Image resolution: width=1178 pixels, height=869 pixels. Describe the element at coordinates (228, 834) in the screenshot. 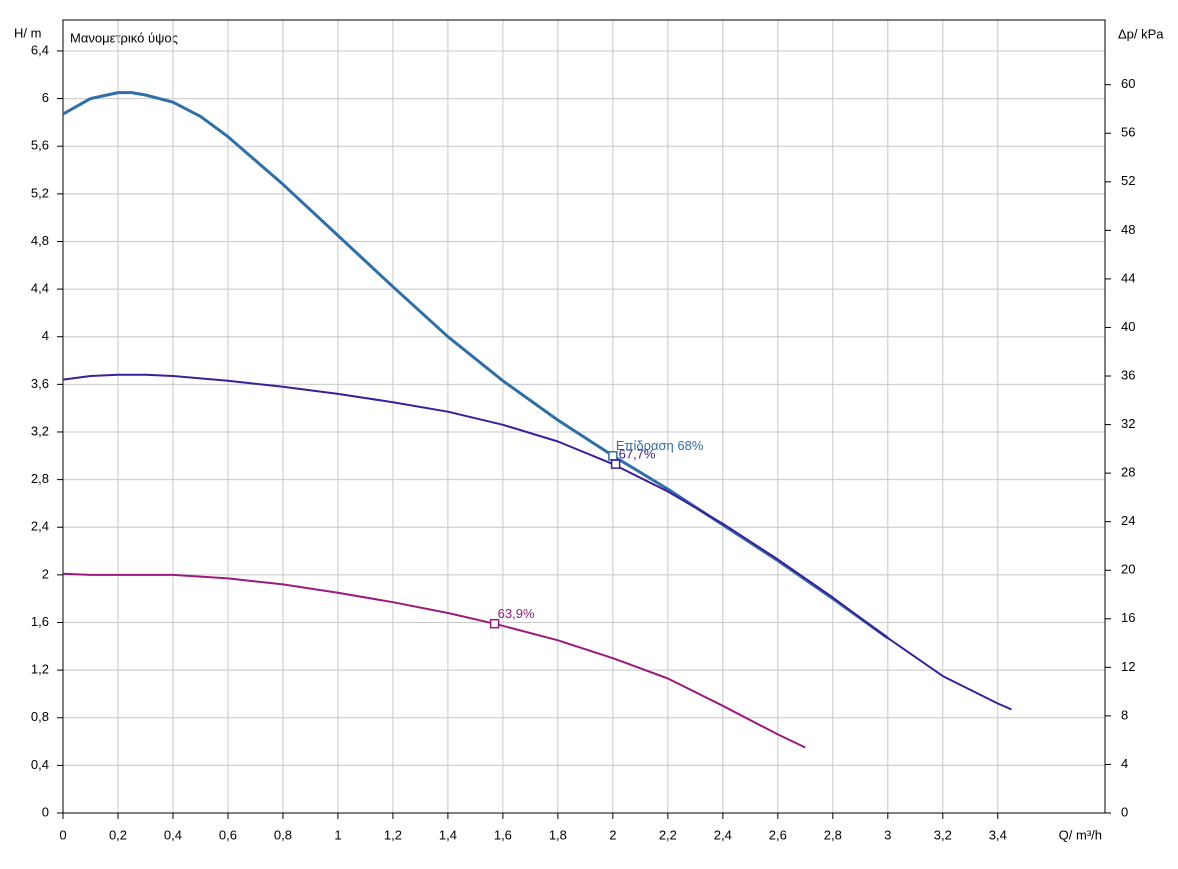

I see `x-tick-label: 0,6` at that location.